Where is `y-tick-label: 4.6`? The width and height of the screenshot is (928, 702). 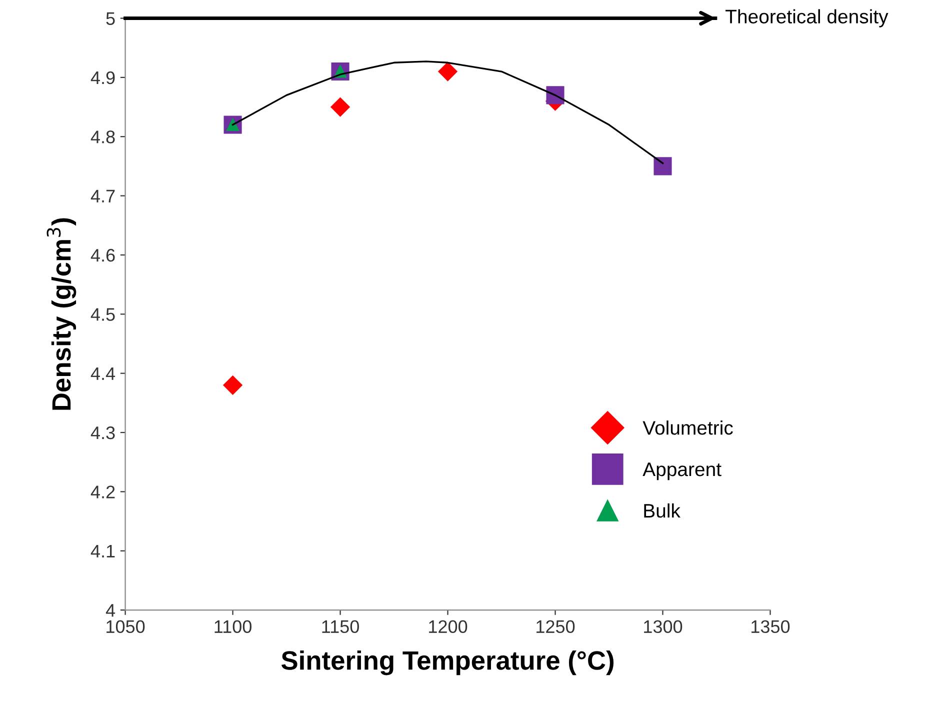 y-tick-label: 4.6 is located at coordinates (102, 255).